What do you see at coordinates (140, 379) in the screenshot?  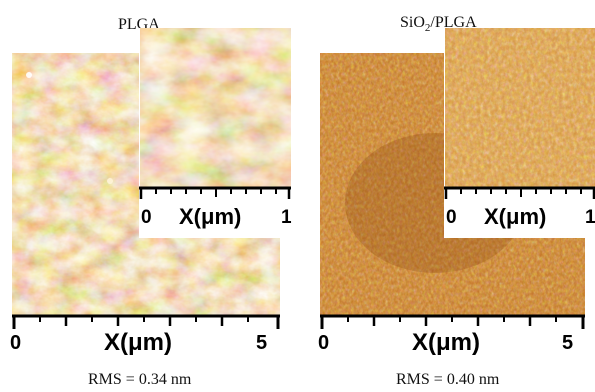 I see `rms-caption-plga: RMS = 0.34 nm` at bounding box center [140, 379].